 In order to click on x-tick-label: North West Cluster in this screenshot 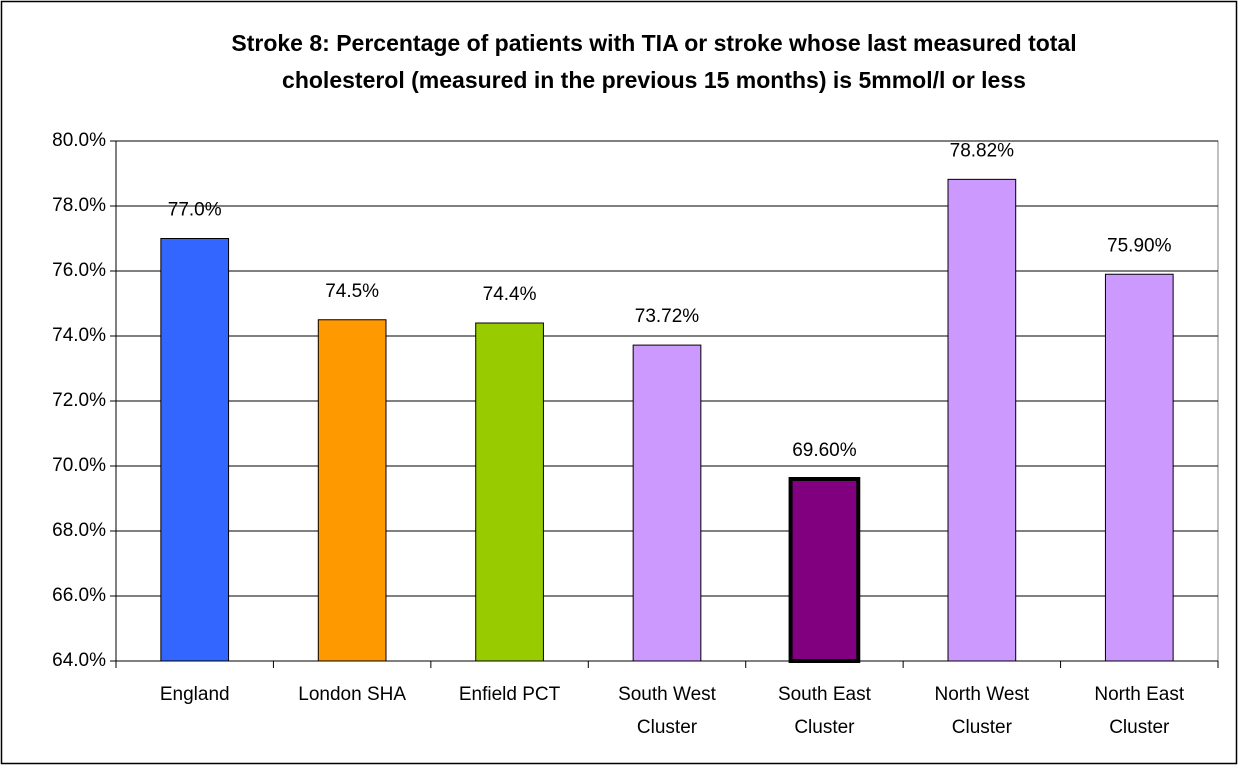, I will do `click(982, 711)`.